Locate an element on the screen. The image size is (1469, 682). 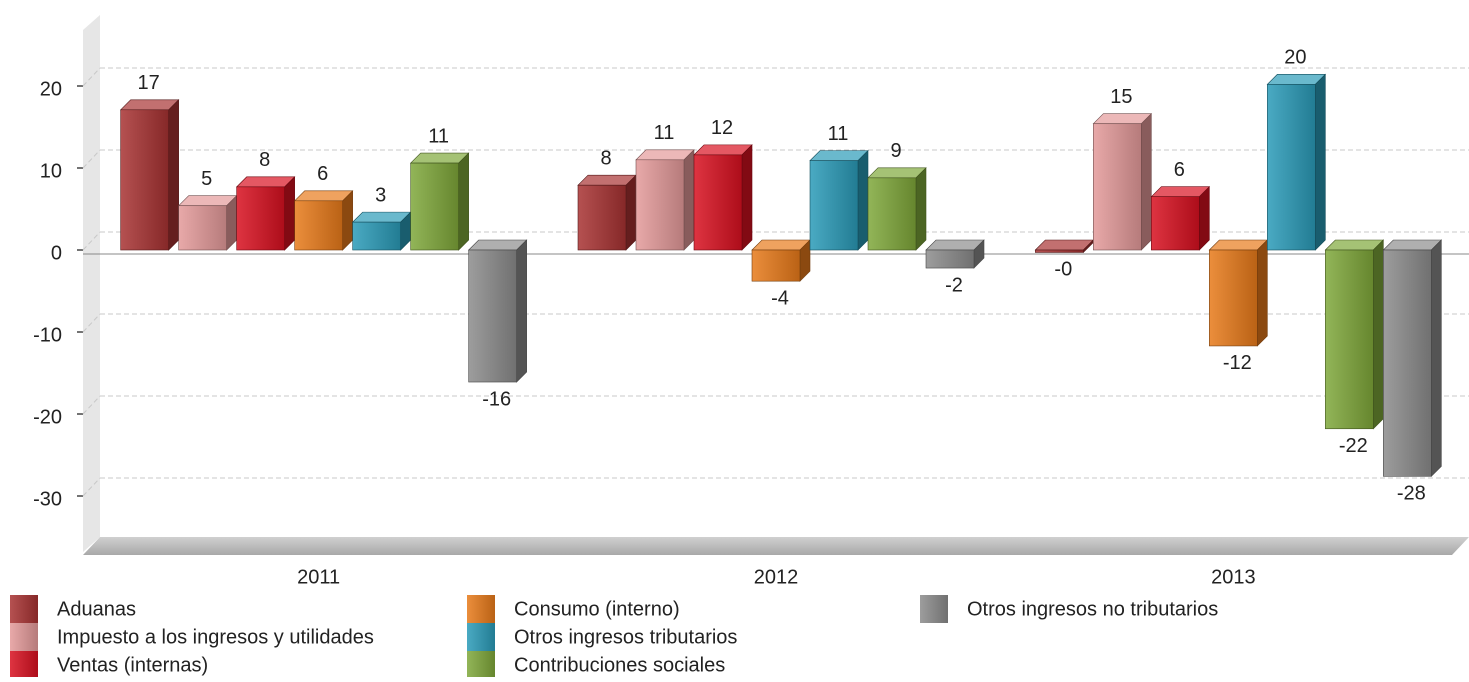
data-label: -28 is located at coordinates (1411, 494).